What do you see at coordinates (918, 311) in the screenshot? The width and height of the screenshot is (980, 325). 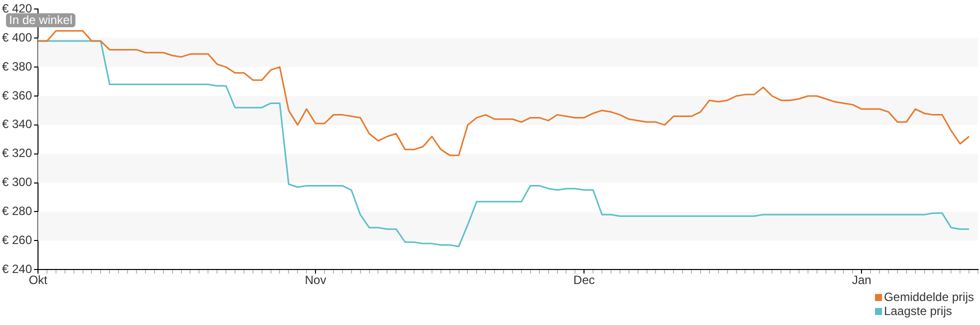 I see `legend-label: Laagste prijs` at bounding box center [918, 311].